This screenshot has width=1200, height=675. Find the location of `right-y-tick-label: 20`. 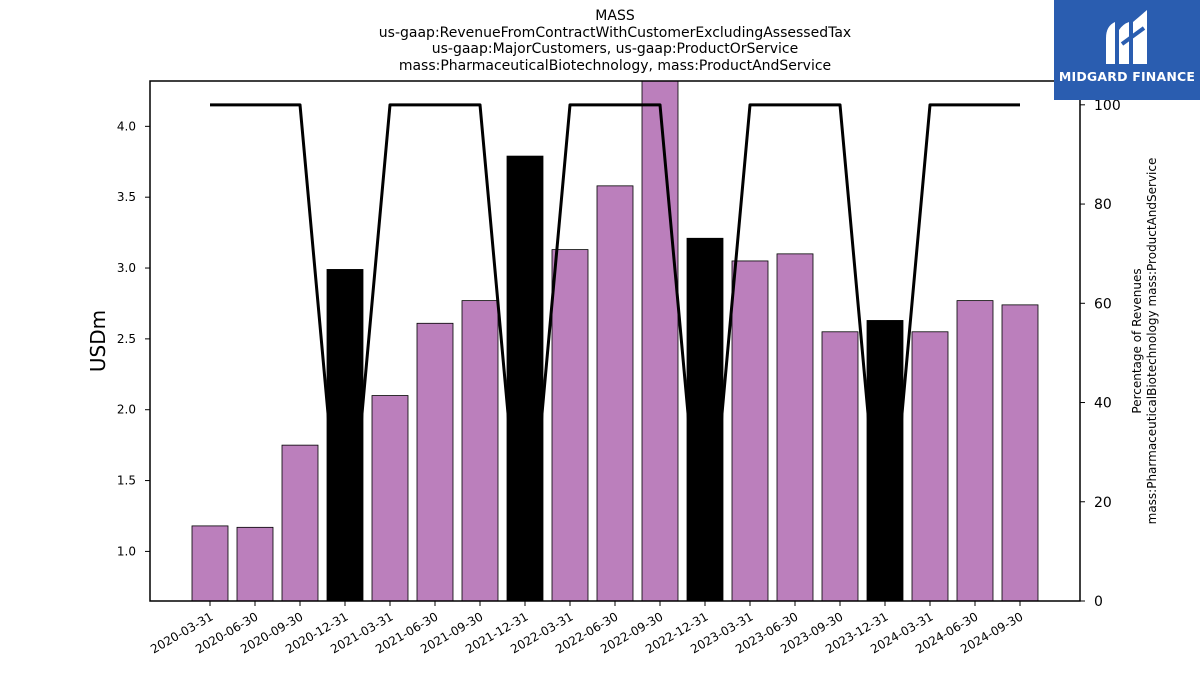

right-y-tick-label: 20 is located at coordinates (1103, 503).